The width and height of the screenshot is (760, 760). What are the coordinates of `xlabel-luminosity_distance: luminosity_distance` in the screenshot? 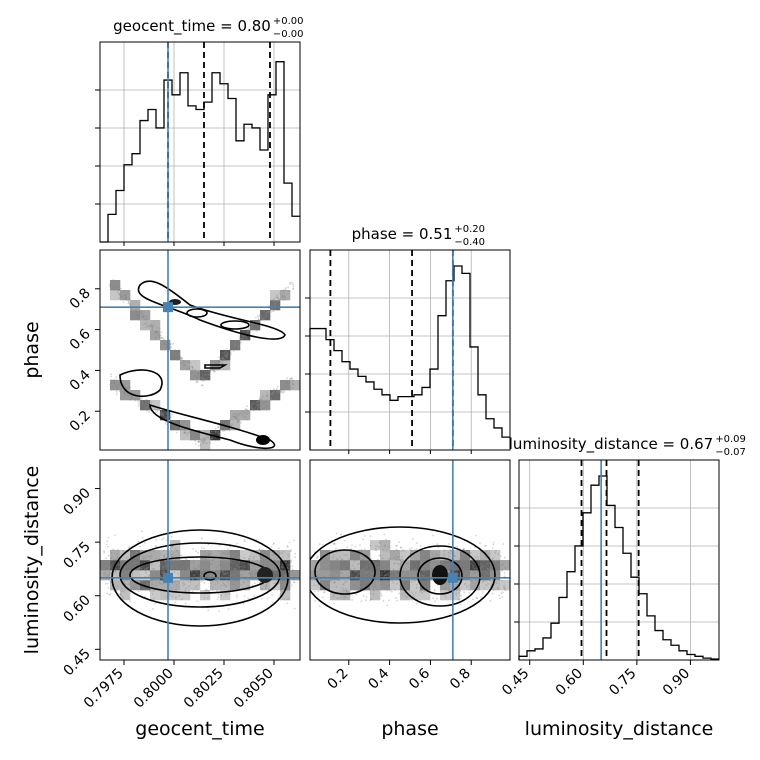 It's located at (619, 729).